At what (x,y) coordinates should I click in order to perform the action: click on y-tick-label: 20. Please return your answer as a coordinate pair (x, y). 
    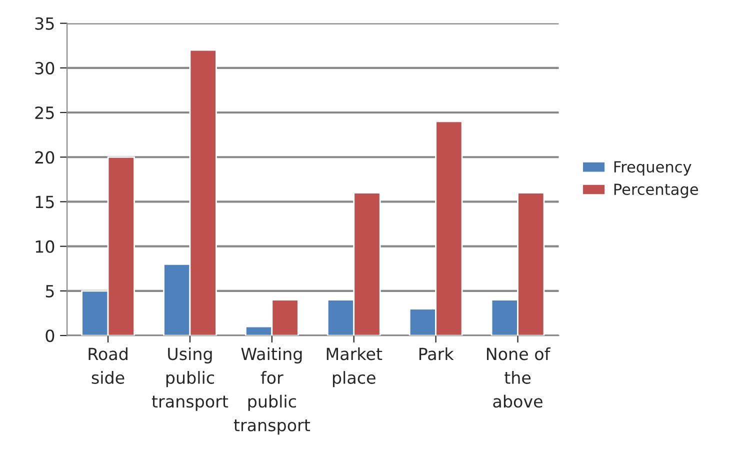
    Looking at the image, I should click on (44, 157).